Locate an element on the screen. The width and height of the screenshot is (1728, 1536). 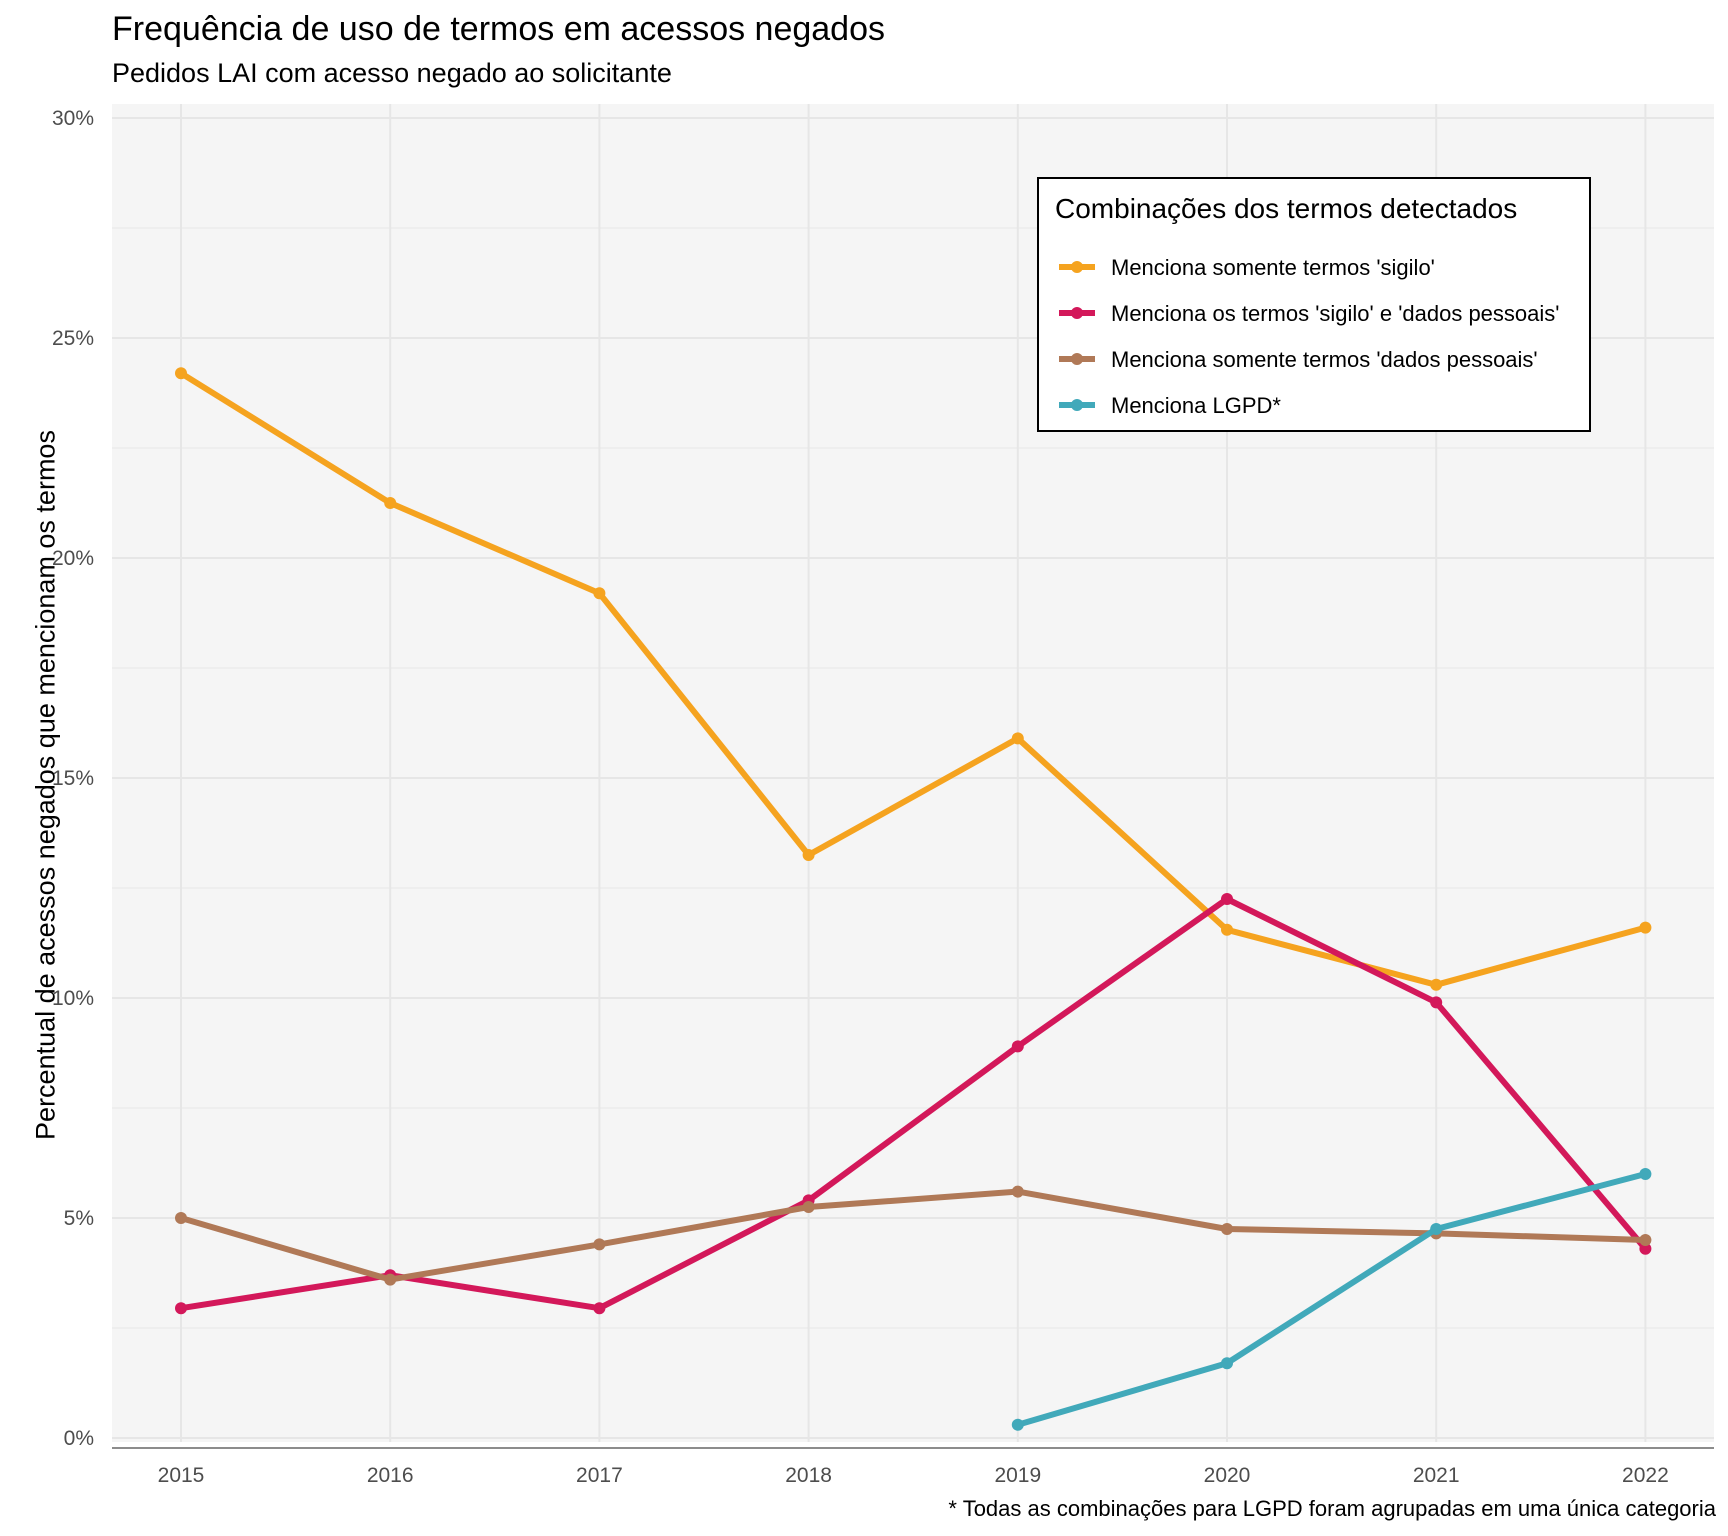
x-tick-label: 2020 is located at coordinates (1227, 1475).